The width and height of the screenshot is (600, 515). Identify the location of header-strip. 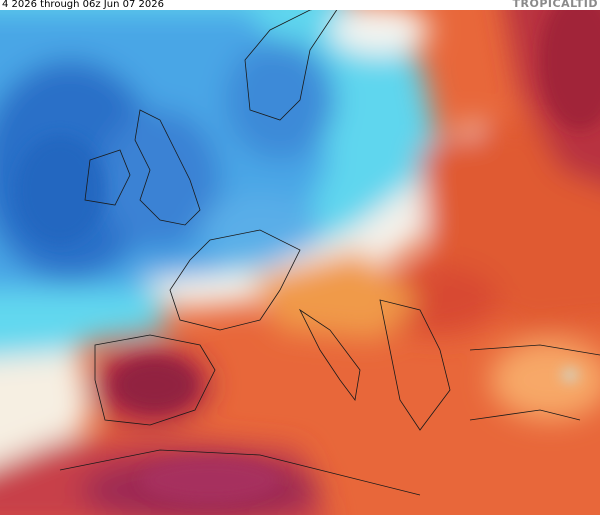
(300, 5).